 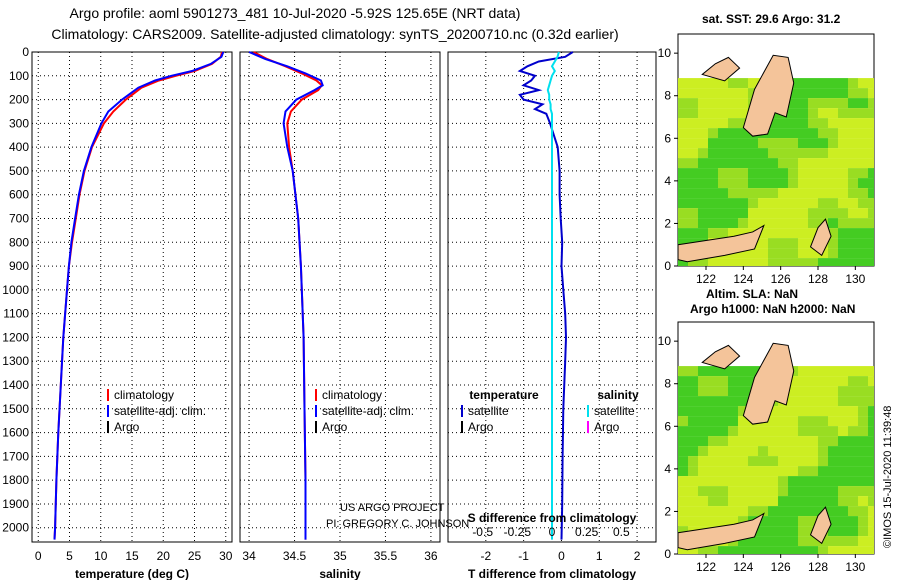 What do you see at coordinates (286, 295) in the screenshot?
I see `series-satellite-salinity` at bounding box center [286, 295].